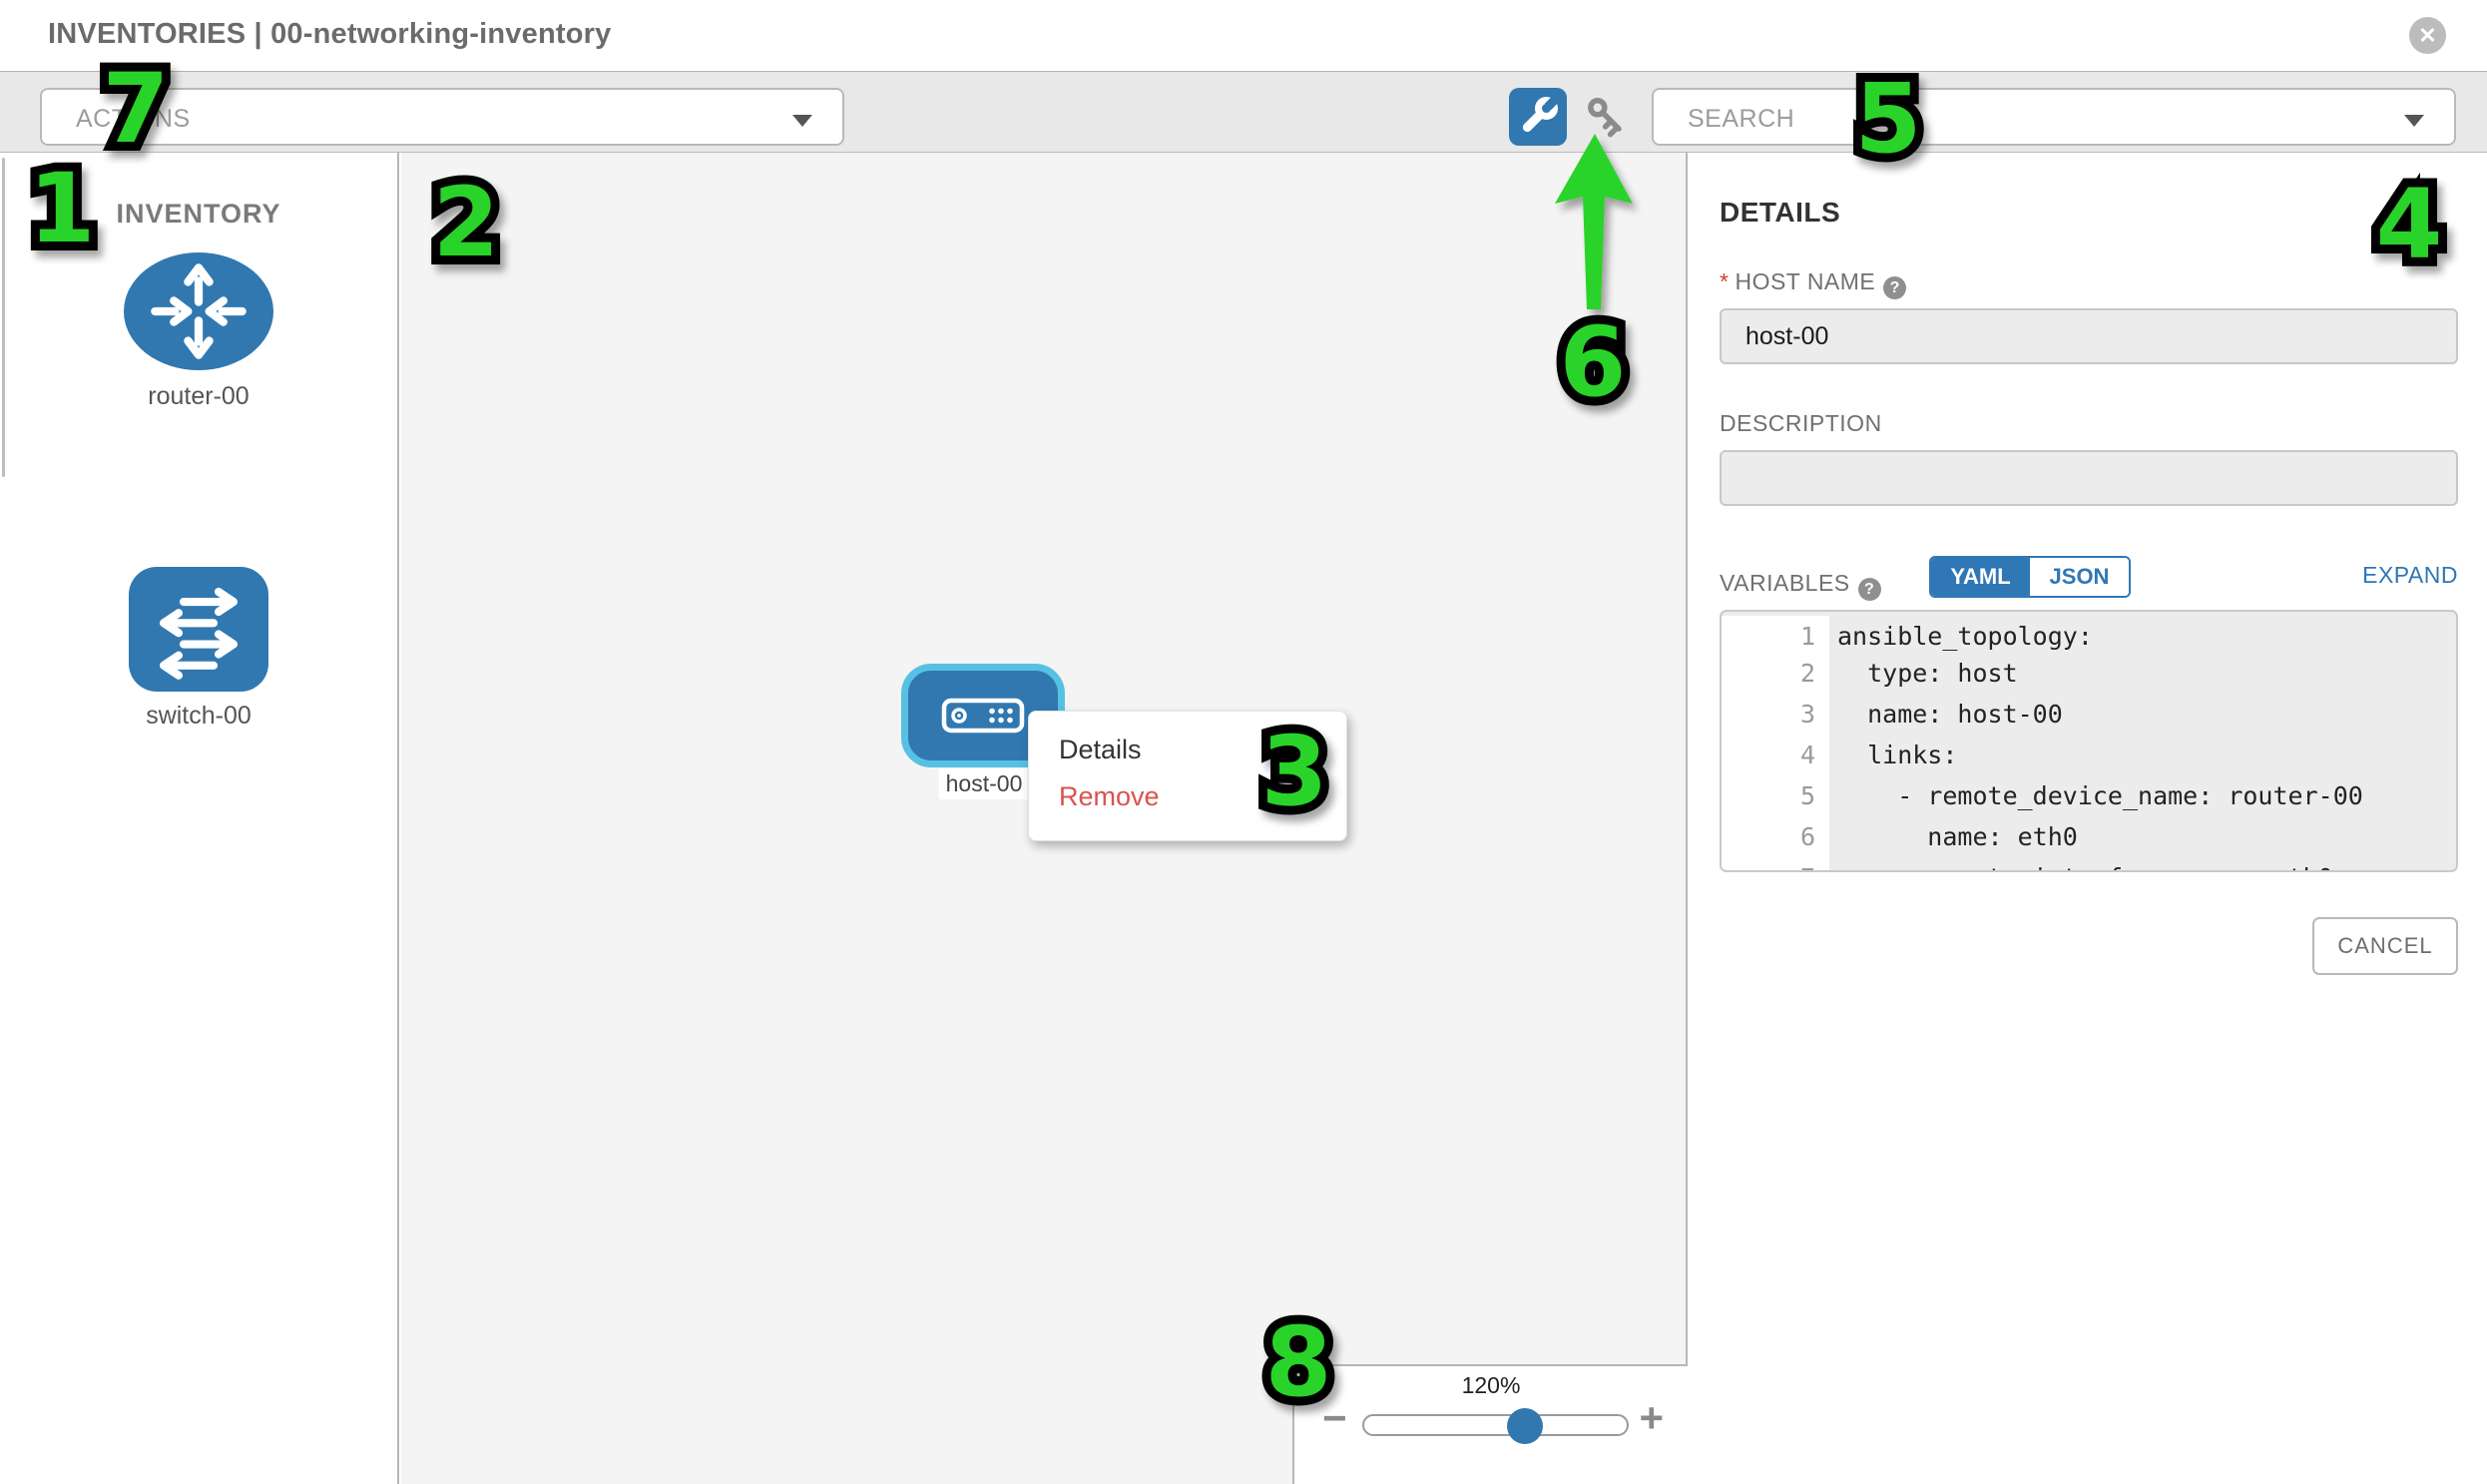 The image size is (2487, 1484). Describe the element at coordinates (1491, 1385) in the screenshot. I see `zoom-level-readout: 120%` at that location.